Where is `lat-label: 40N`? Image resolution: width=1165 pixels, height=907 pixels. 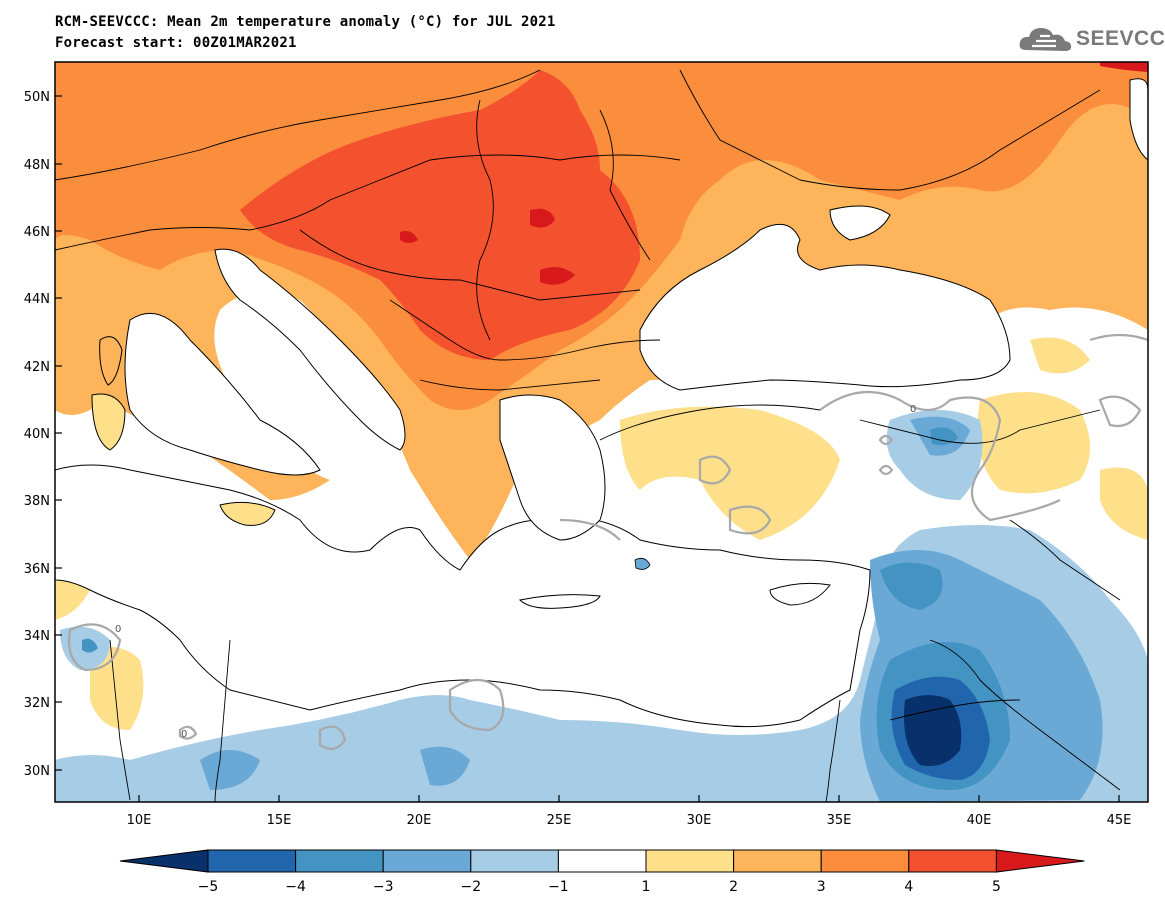 lat-label: 40N is located at coordinates (37, 434).